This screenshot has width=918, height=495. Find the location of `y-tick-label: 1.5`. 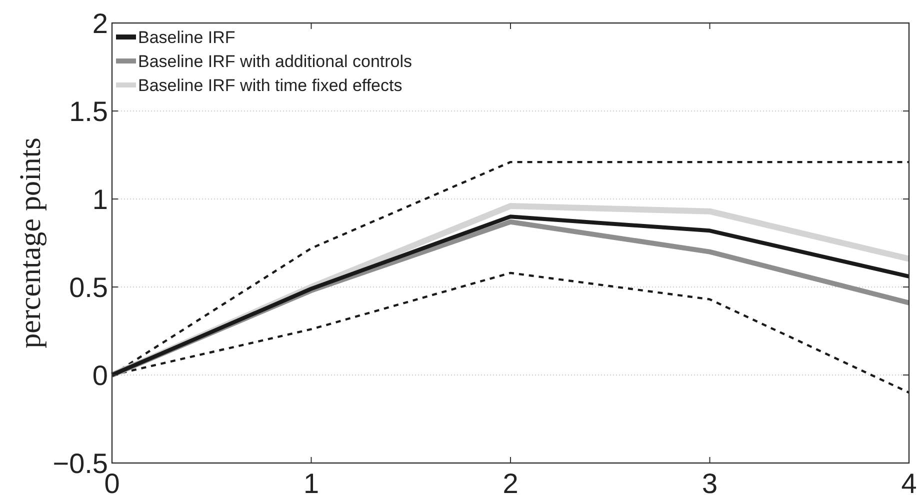

y-tick-label: 1.5 is located at coordinates (88, 111).